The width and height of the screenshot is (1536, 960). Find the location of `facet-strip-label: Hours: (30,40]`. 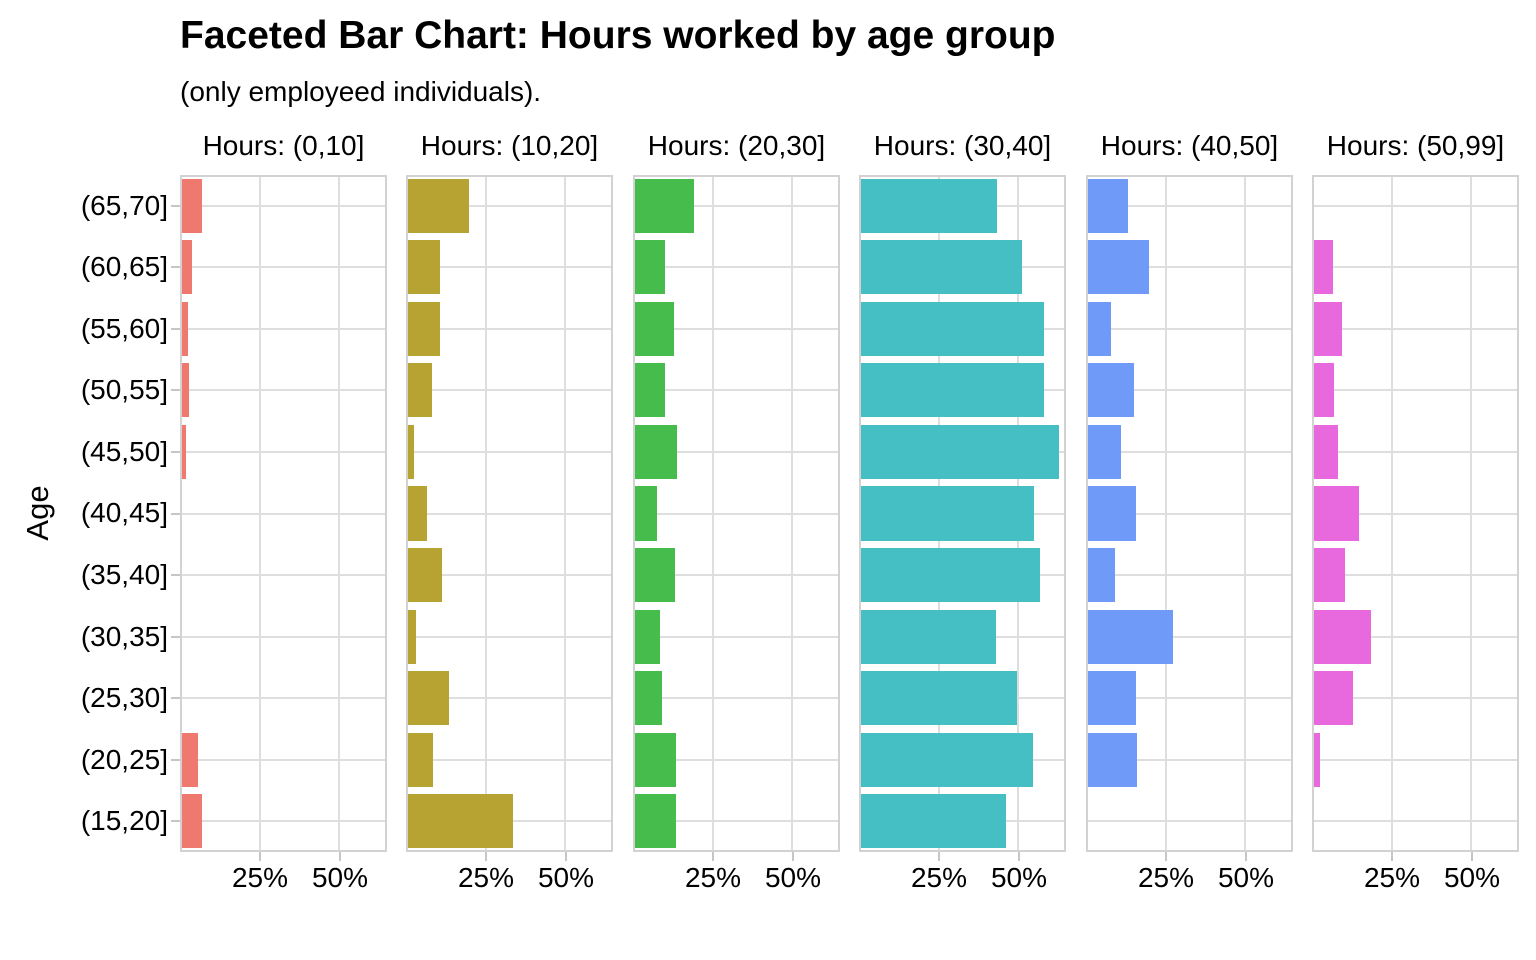

facet-strip-label: Hours: (30,40] is located at coordinates (962, 145).